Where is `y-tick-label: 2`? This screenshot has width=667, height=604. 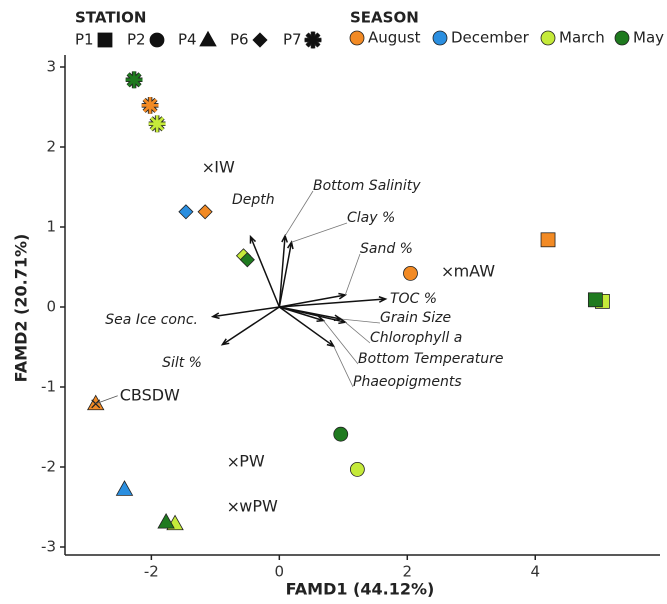
y-tick-label: 2 is located at coordinates (51, 147).